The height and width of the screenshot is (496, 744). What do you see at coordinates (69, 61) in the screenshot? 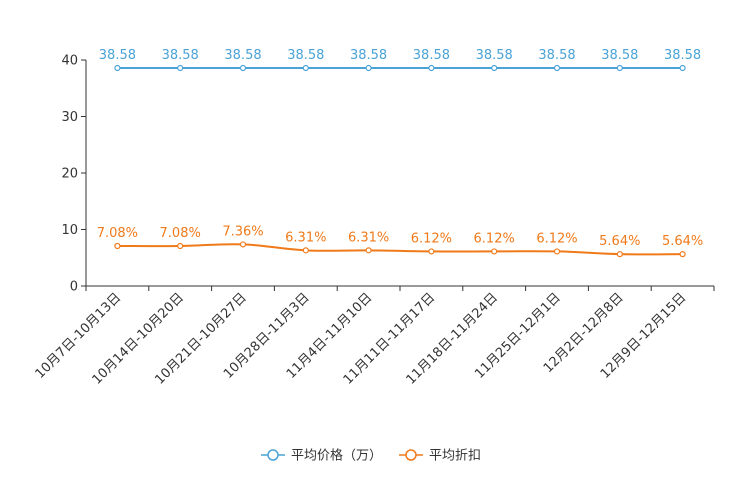
I see `y-tick-label: 40` at bounding box center [69, 61].